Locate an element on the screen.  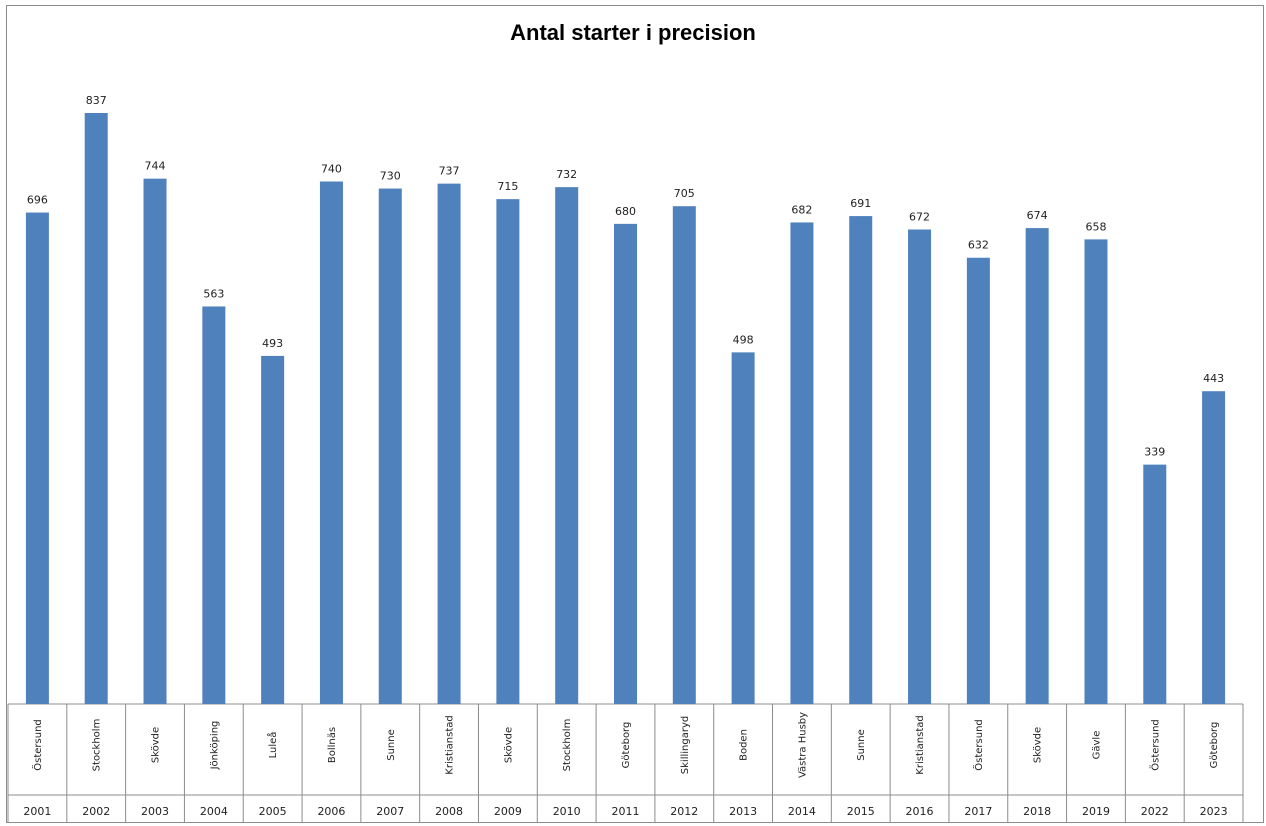
data-label: 691 is located at coordinates (860, 203).